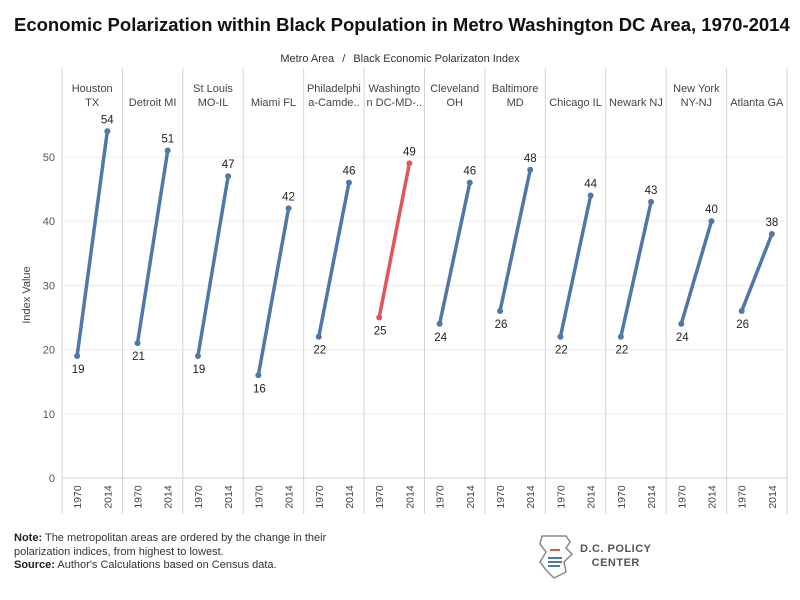 The image size is (800, 600). Describe the element at coordinates (49, 222) in the screenshot. I see `y-tick-label: 40` at that location.